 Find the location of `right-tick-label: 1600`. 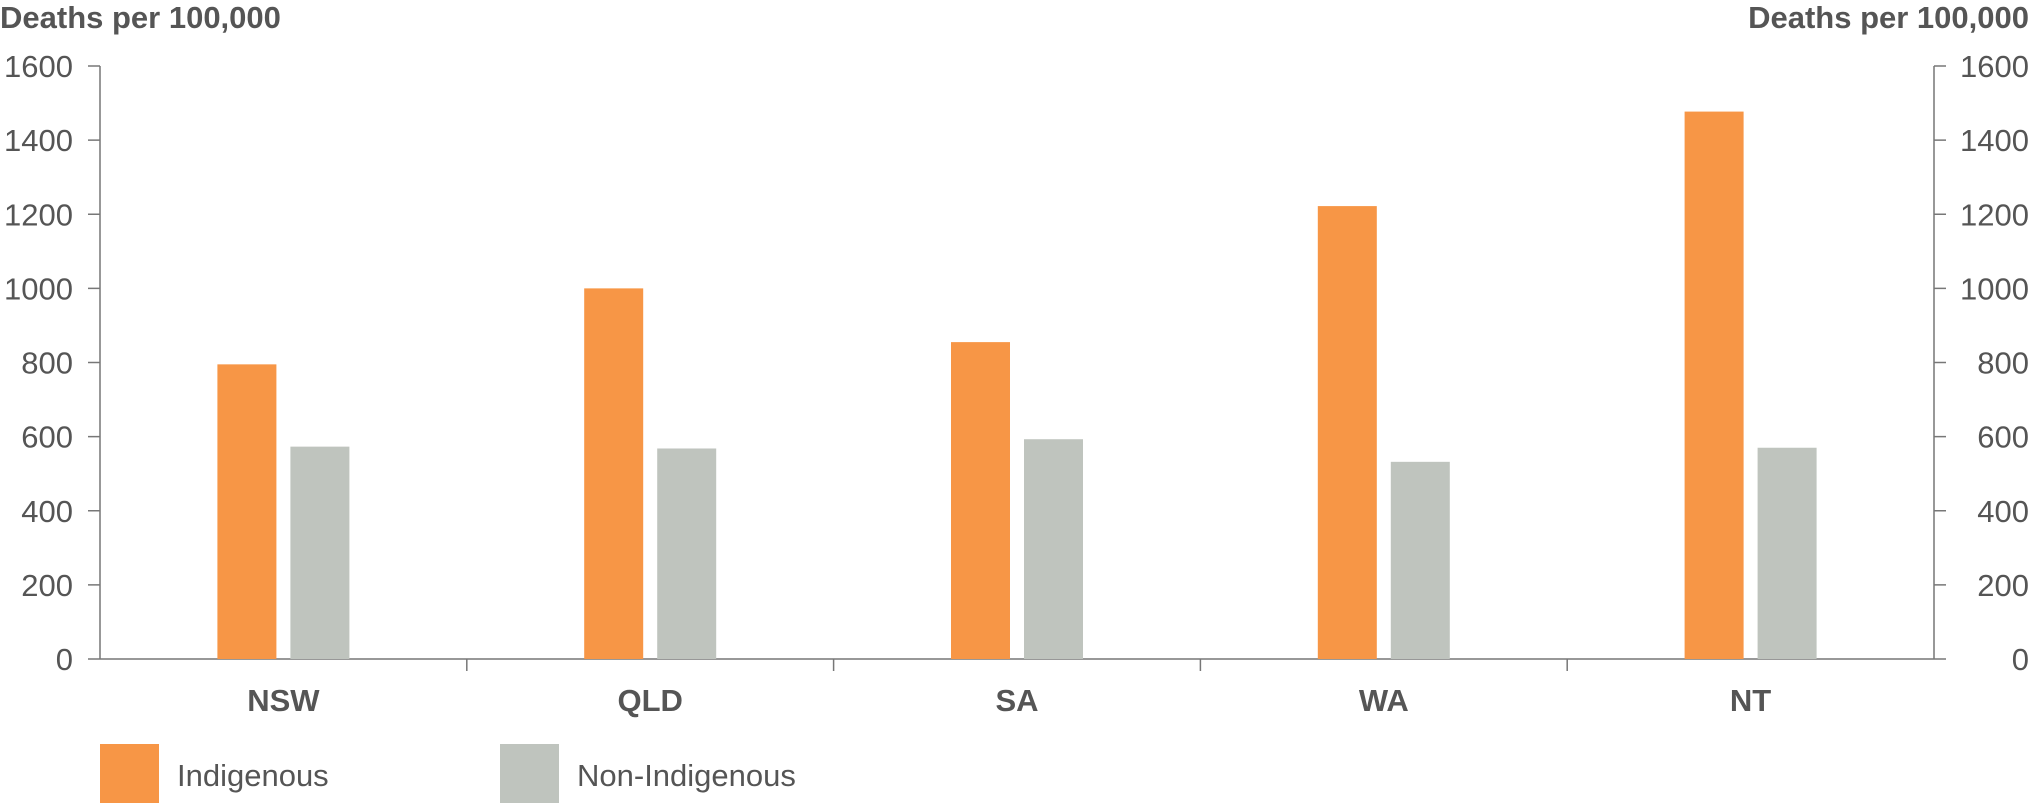

right-tick-label: 1600 is located at coordinates (1994, 66).